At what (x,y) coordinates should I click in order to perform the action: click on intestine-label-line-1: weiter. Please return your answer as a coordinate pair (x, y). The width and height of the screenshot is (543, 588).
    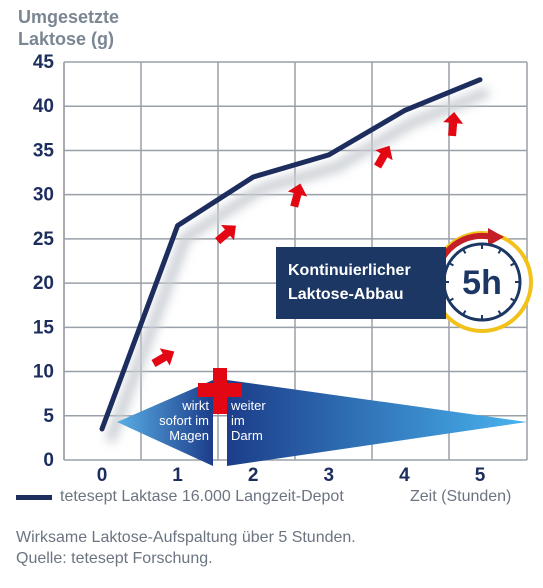
    Looking at the image, I should click on (248, 405).